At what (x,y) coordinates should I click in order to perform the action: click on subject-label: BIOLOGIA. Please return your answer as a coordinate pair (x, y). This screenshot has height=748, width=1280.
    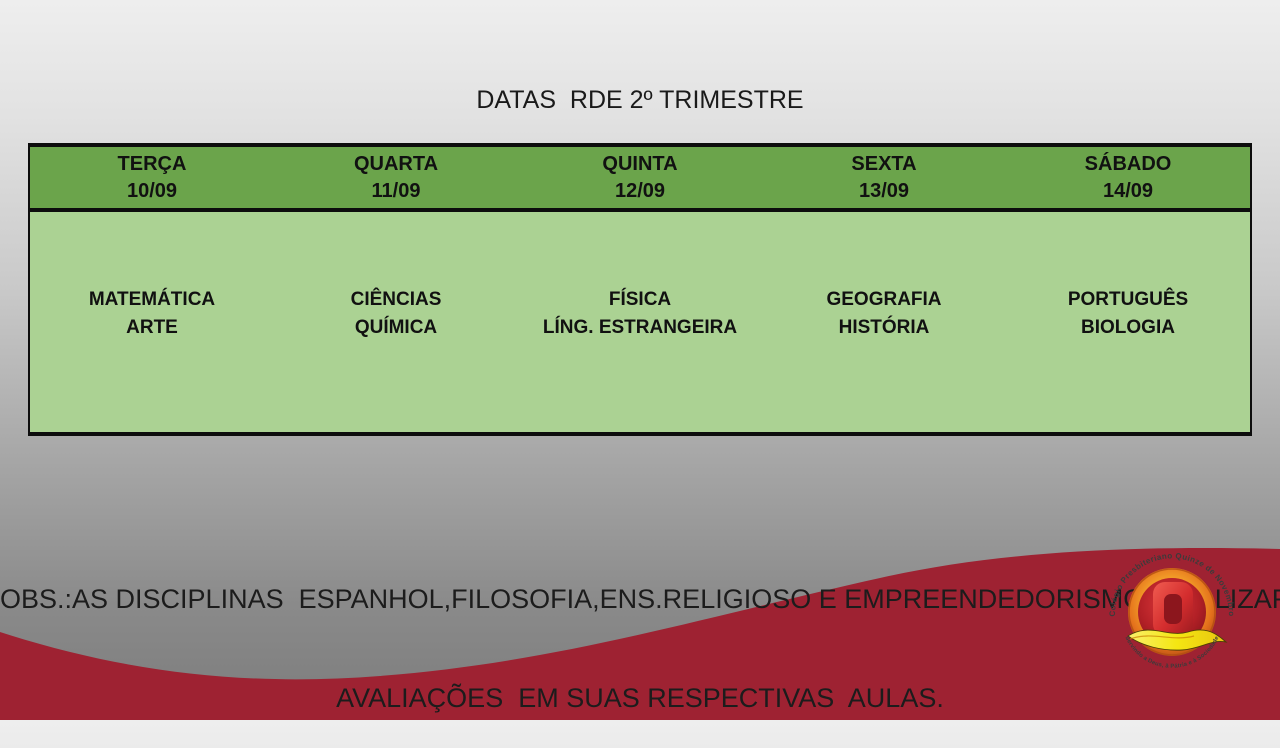
    Looking at the image, I should click on (1128, 327).